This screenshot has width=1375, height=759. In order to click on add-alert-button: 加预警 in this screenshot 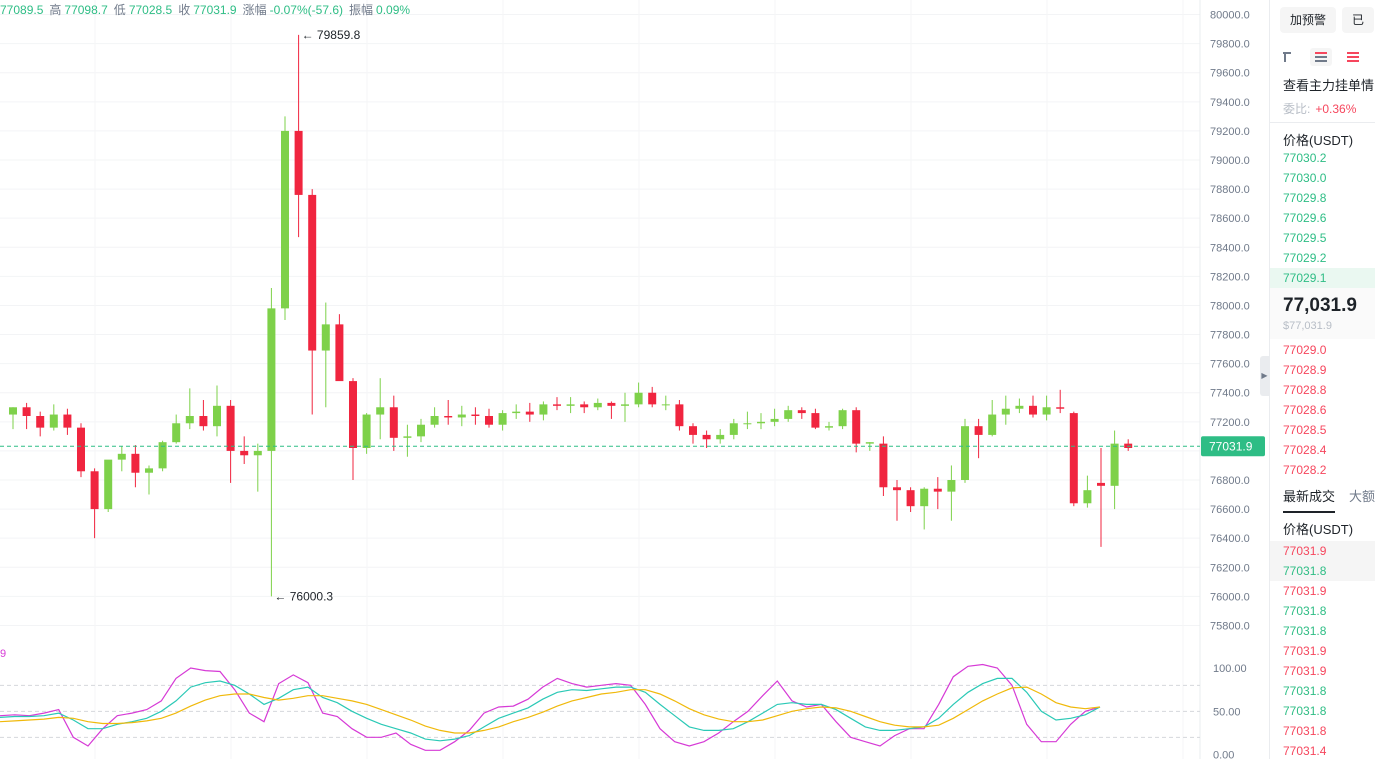, I will do `click(1308, 20)`.